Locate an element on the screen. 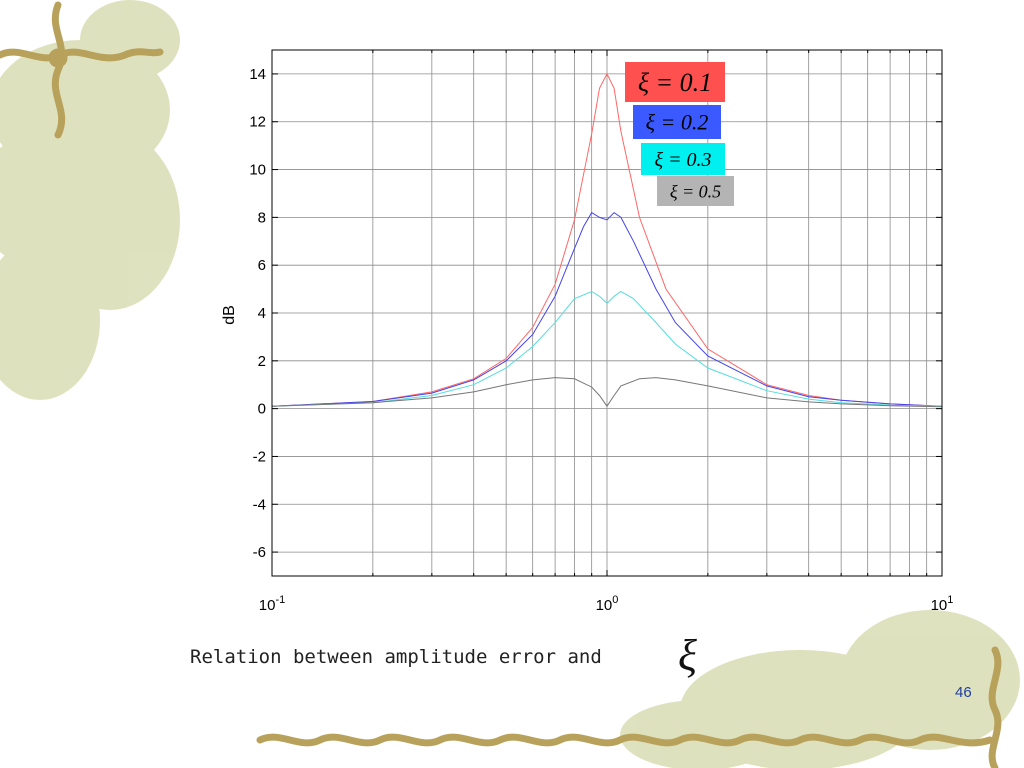 The width and height of the screenshot is (1024, 768). legend-label-2: ξ = 0.3 is located at coordinates (682, 160).